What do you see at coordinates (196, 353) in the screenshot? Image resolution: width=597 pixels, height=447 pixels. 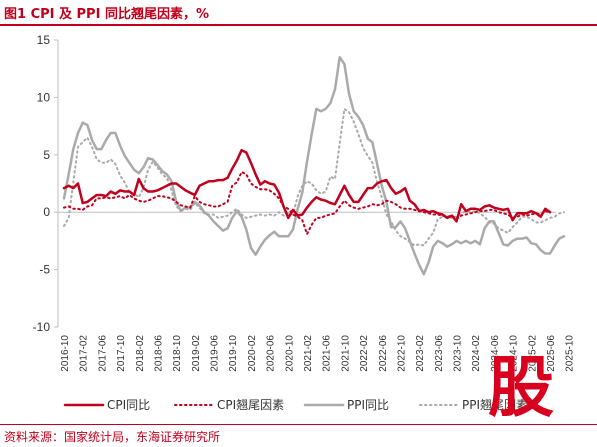 I see `x-tick-label: 2019-02` at bounding box center [196, 353].